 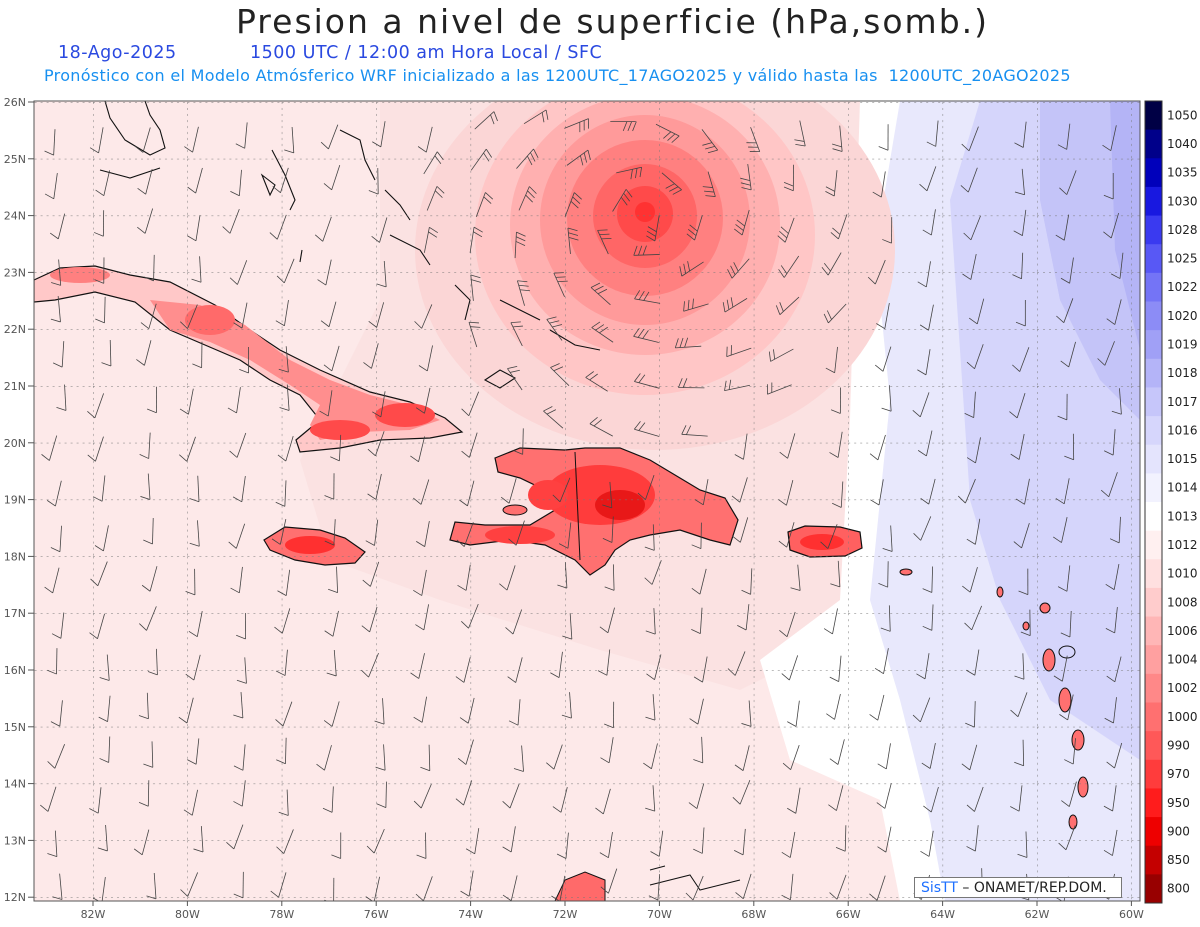 I want to click on colorbar-label: 1028, so click(x=1182, y=230).